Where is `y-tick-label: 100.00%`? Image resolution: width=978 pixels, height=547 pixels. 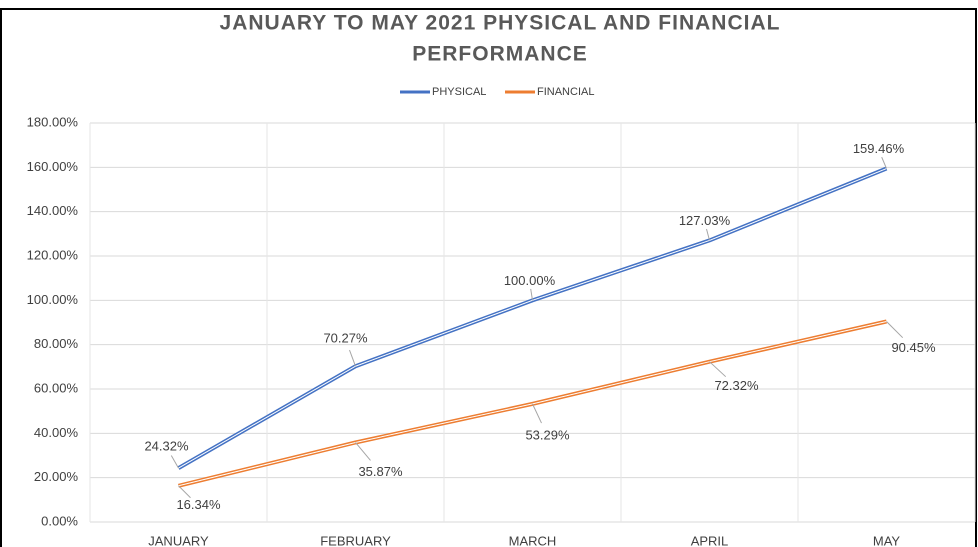
y-tick-label: 100.00% is located at coordinates (53, 299).